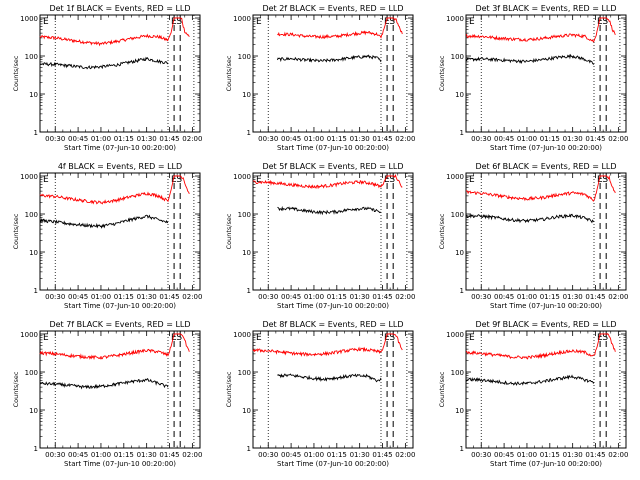 The image size is (640, 480). Describe the element at coordinates (119, 324) in the screenshot. I see `chart-title: Det 7f BLACK = Events, RED = LLD` at that location.